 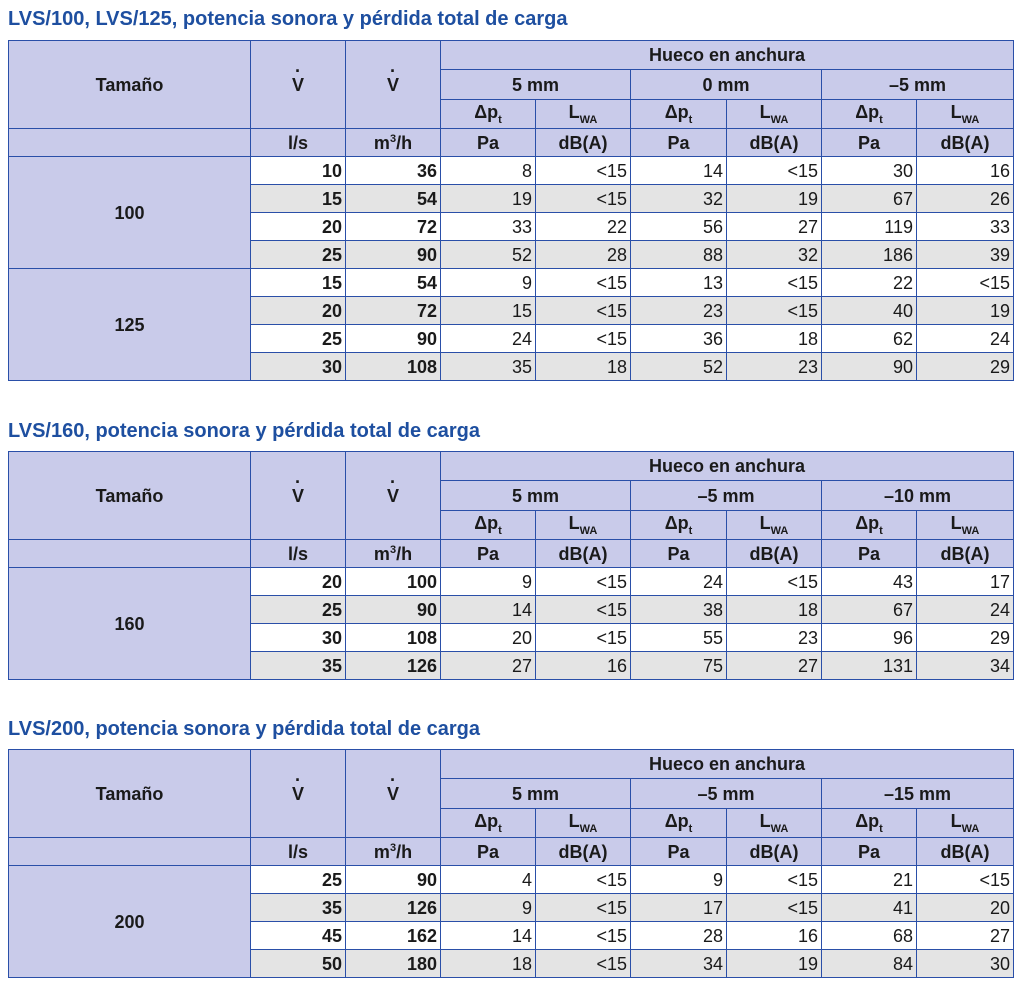 I want to click on flow-ls-cell: 15, so click(x=298, y=282).